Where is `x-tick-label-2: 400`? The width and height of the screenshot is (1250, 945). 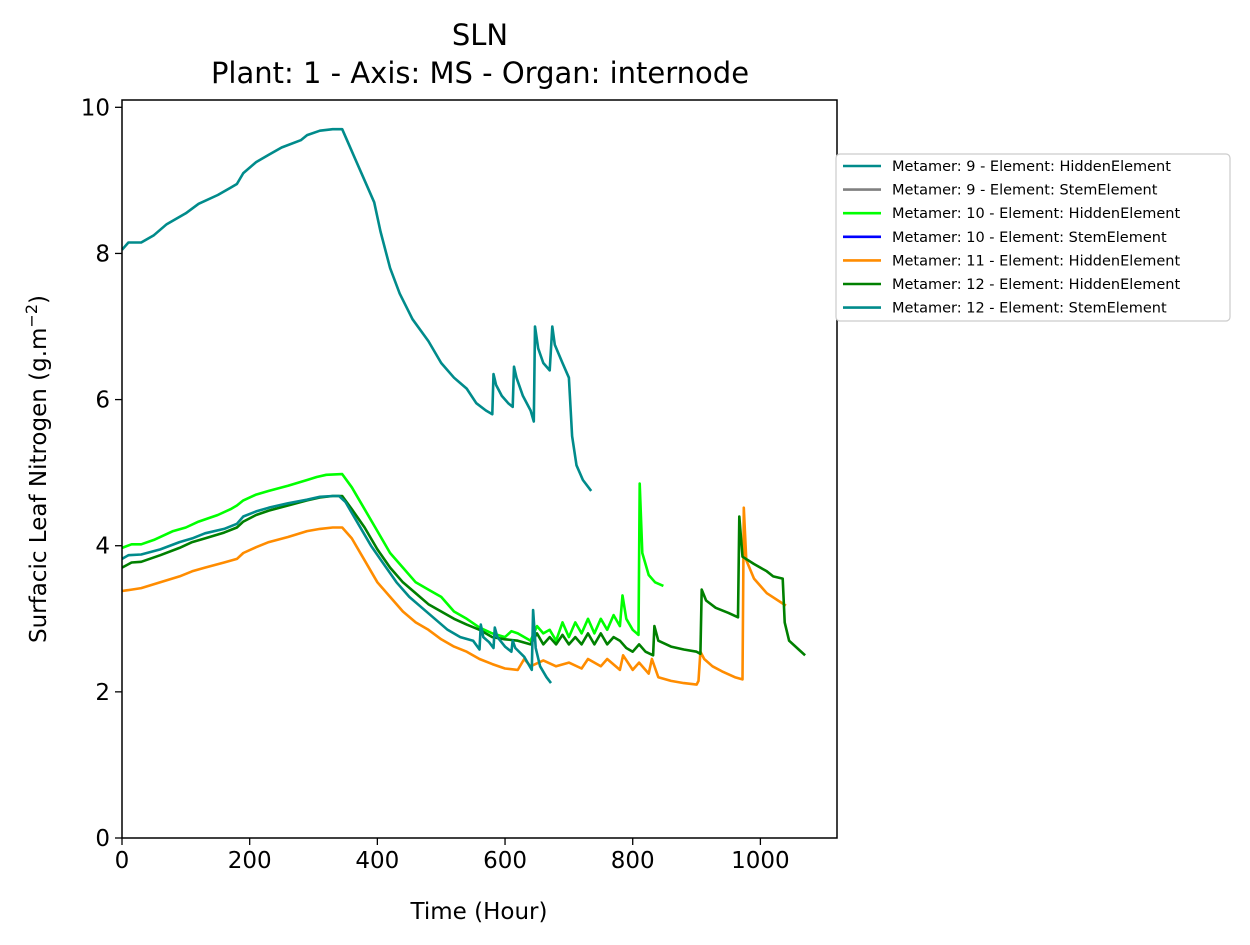
x-tick-label-2: 400 is located at coordinates (377, 861).